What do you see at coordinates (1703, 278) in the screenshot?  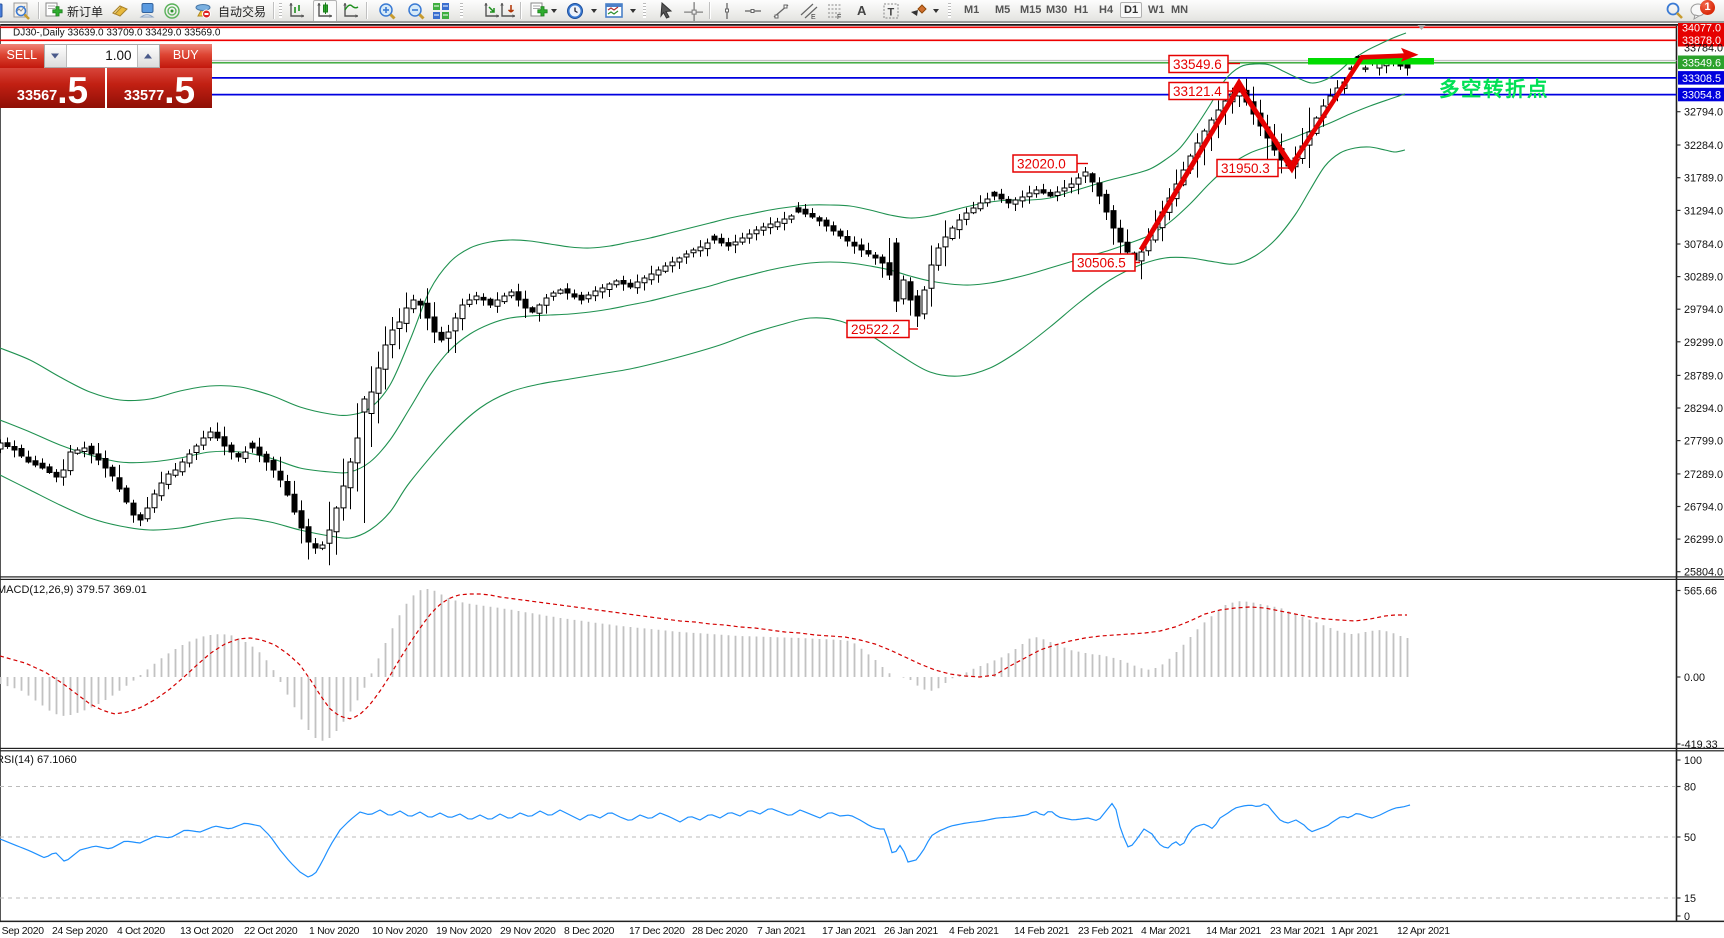 I see `svg-text: 30289.0` at bounding box center [1703, 278].